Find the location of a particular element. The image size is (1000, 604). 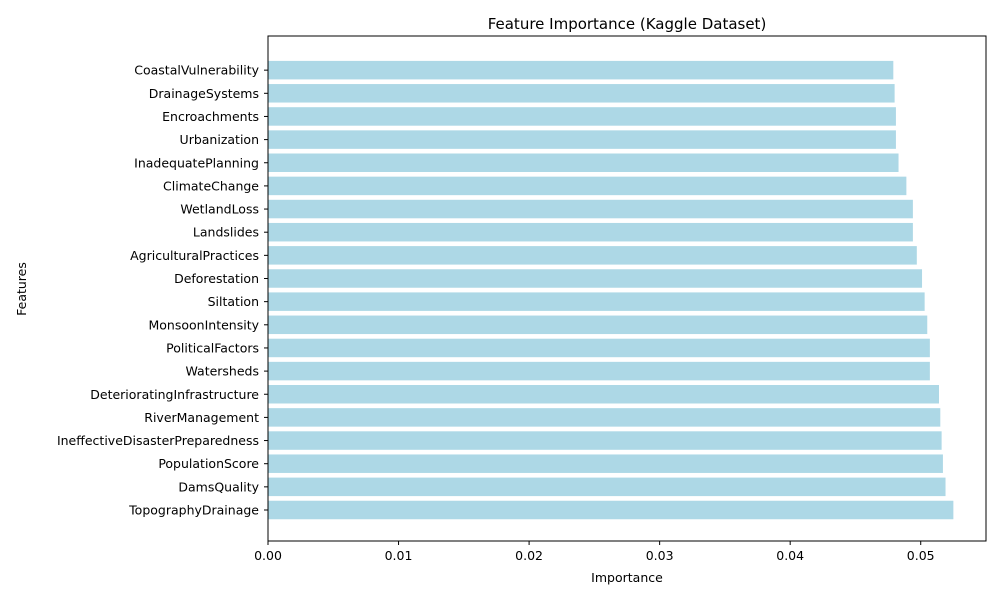

y-tick-label: IneffectiveDisasterPreparedness is located at coordinates (158, 440).